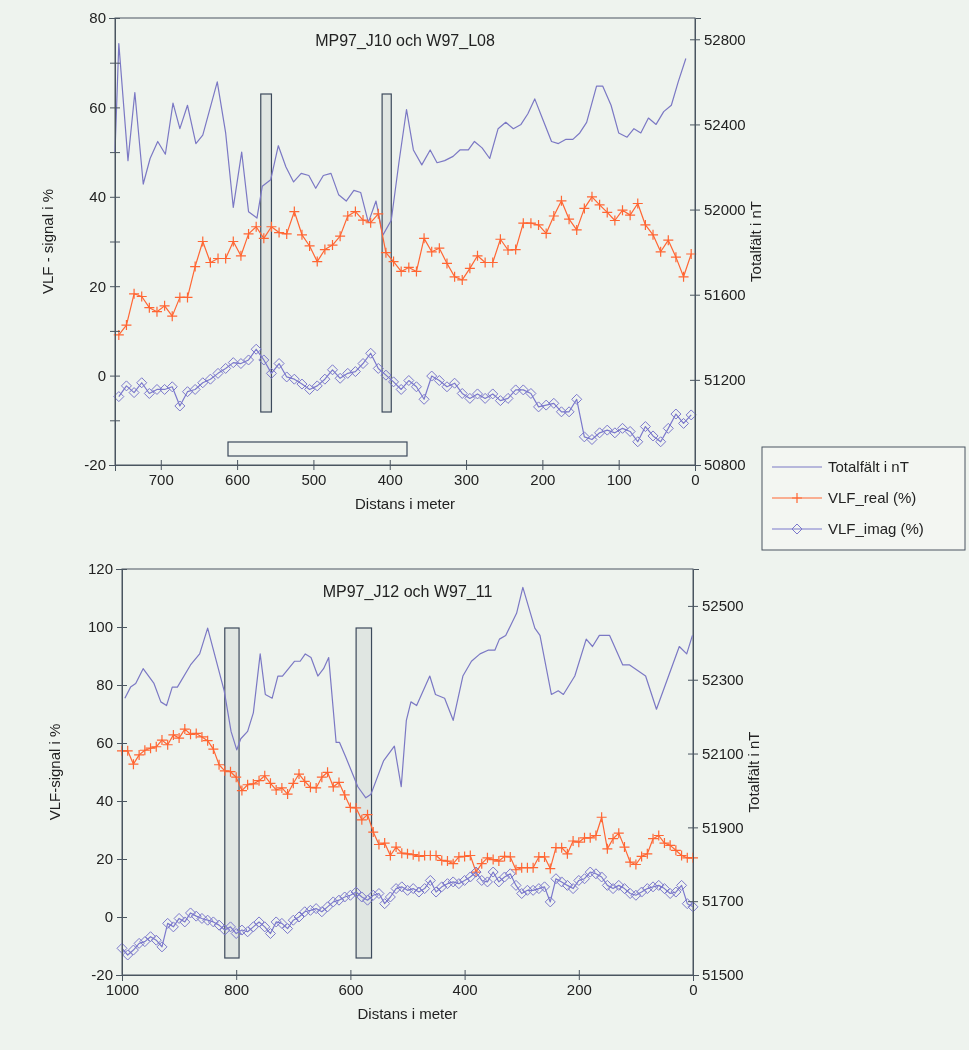  I want to click on y-tick-label: 120, so click(100, 569).